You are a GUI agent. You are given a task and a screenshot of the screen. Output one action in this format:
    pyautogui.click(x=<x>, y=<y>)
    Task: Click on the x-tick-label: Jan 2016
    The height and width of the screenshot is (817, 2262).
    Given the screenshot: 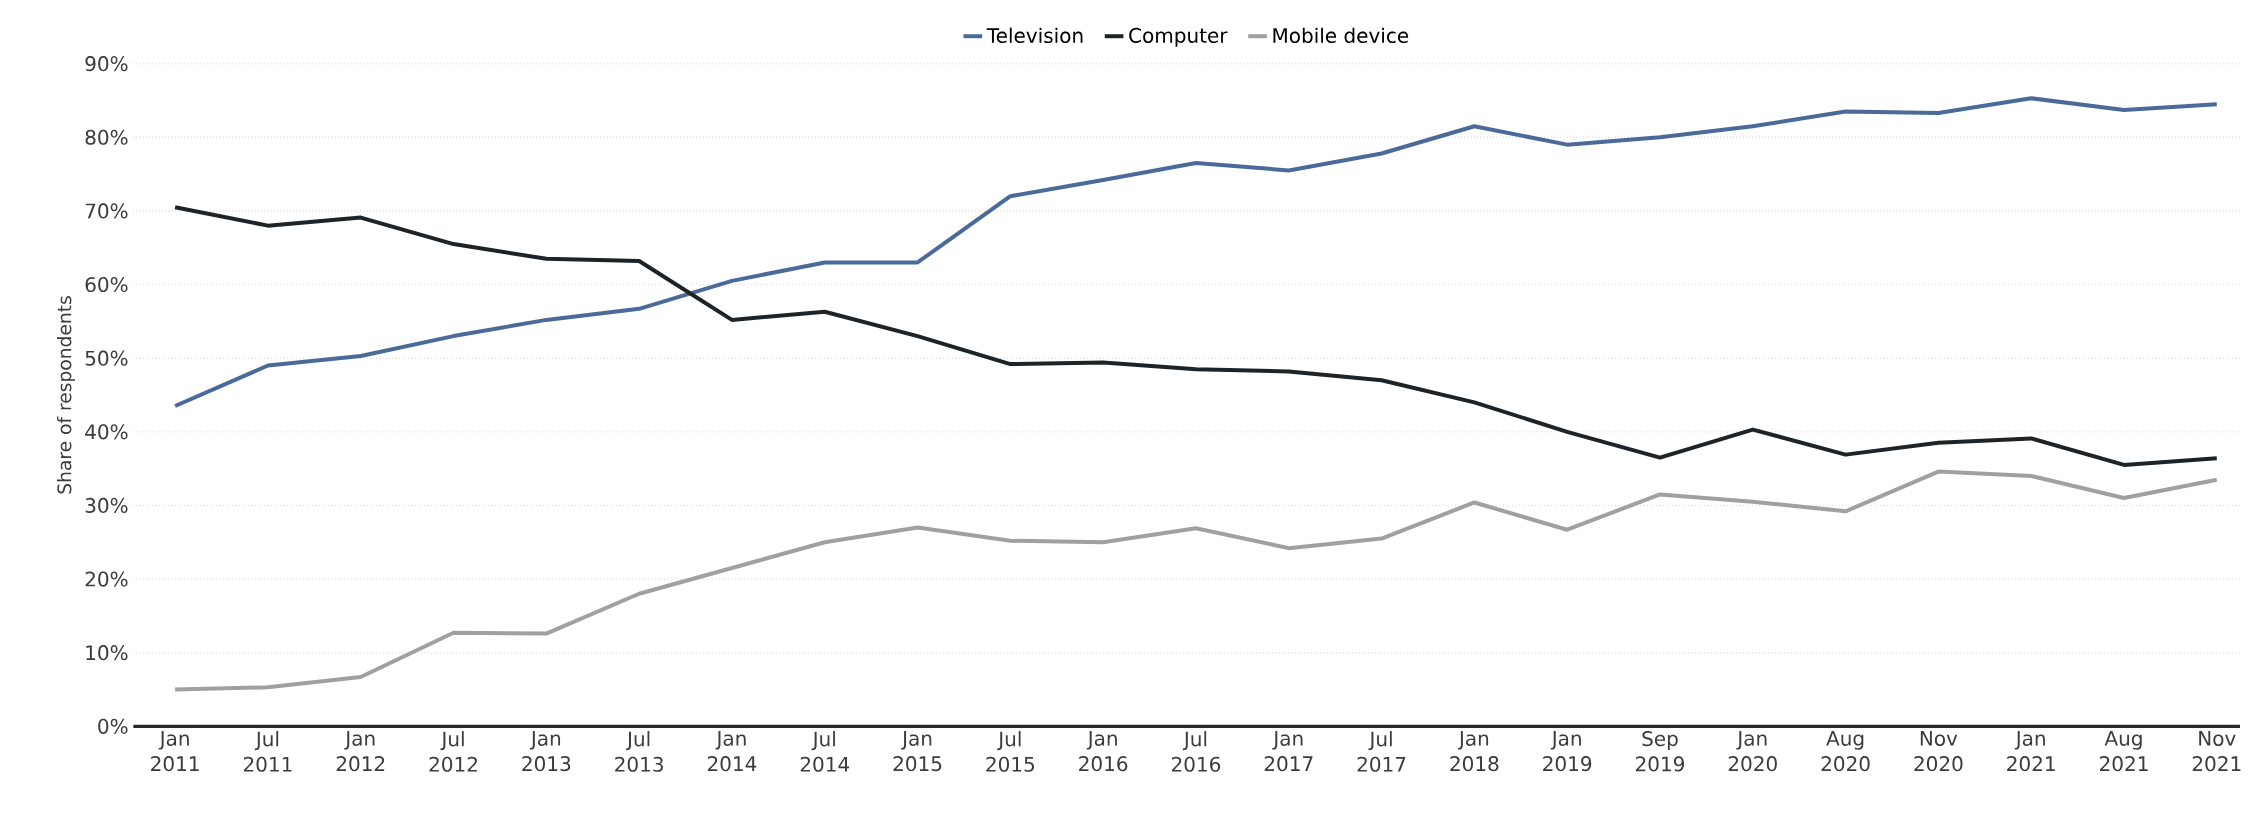 What is the action you would take?
    pyautogui.click(x=1103, y=751)
    